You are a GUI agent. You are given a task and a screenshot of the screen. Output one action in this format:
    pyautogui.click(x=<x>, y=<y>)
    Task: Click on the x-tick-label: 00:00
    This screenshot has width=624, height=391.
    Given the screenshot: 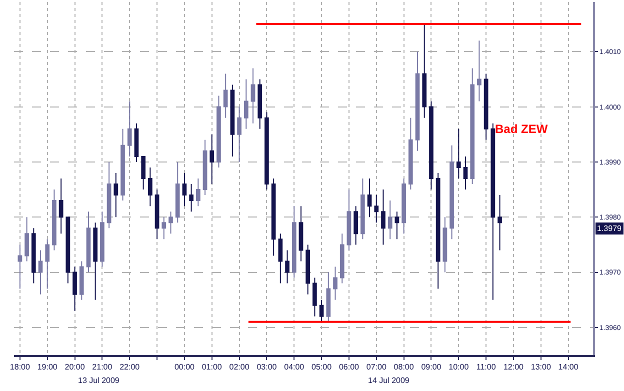 What is the action you would take?
    pyautogui.click(x=185, y=367)
    